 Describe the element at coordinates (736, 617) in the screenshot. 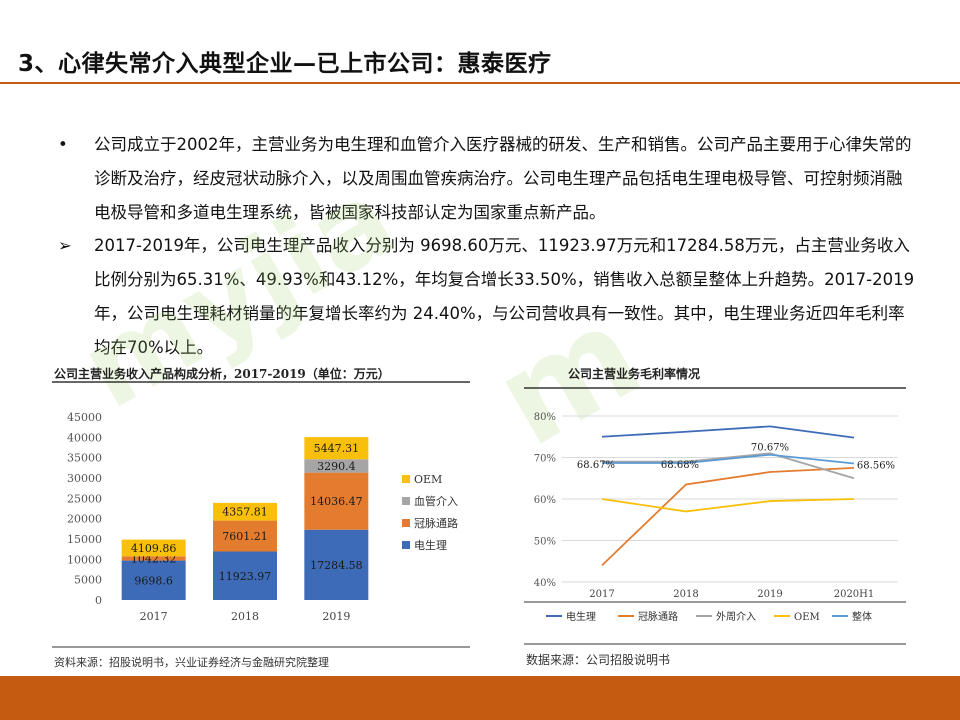

I see `legend-label: 外周介入` at that location.